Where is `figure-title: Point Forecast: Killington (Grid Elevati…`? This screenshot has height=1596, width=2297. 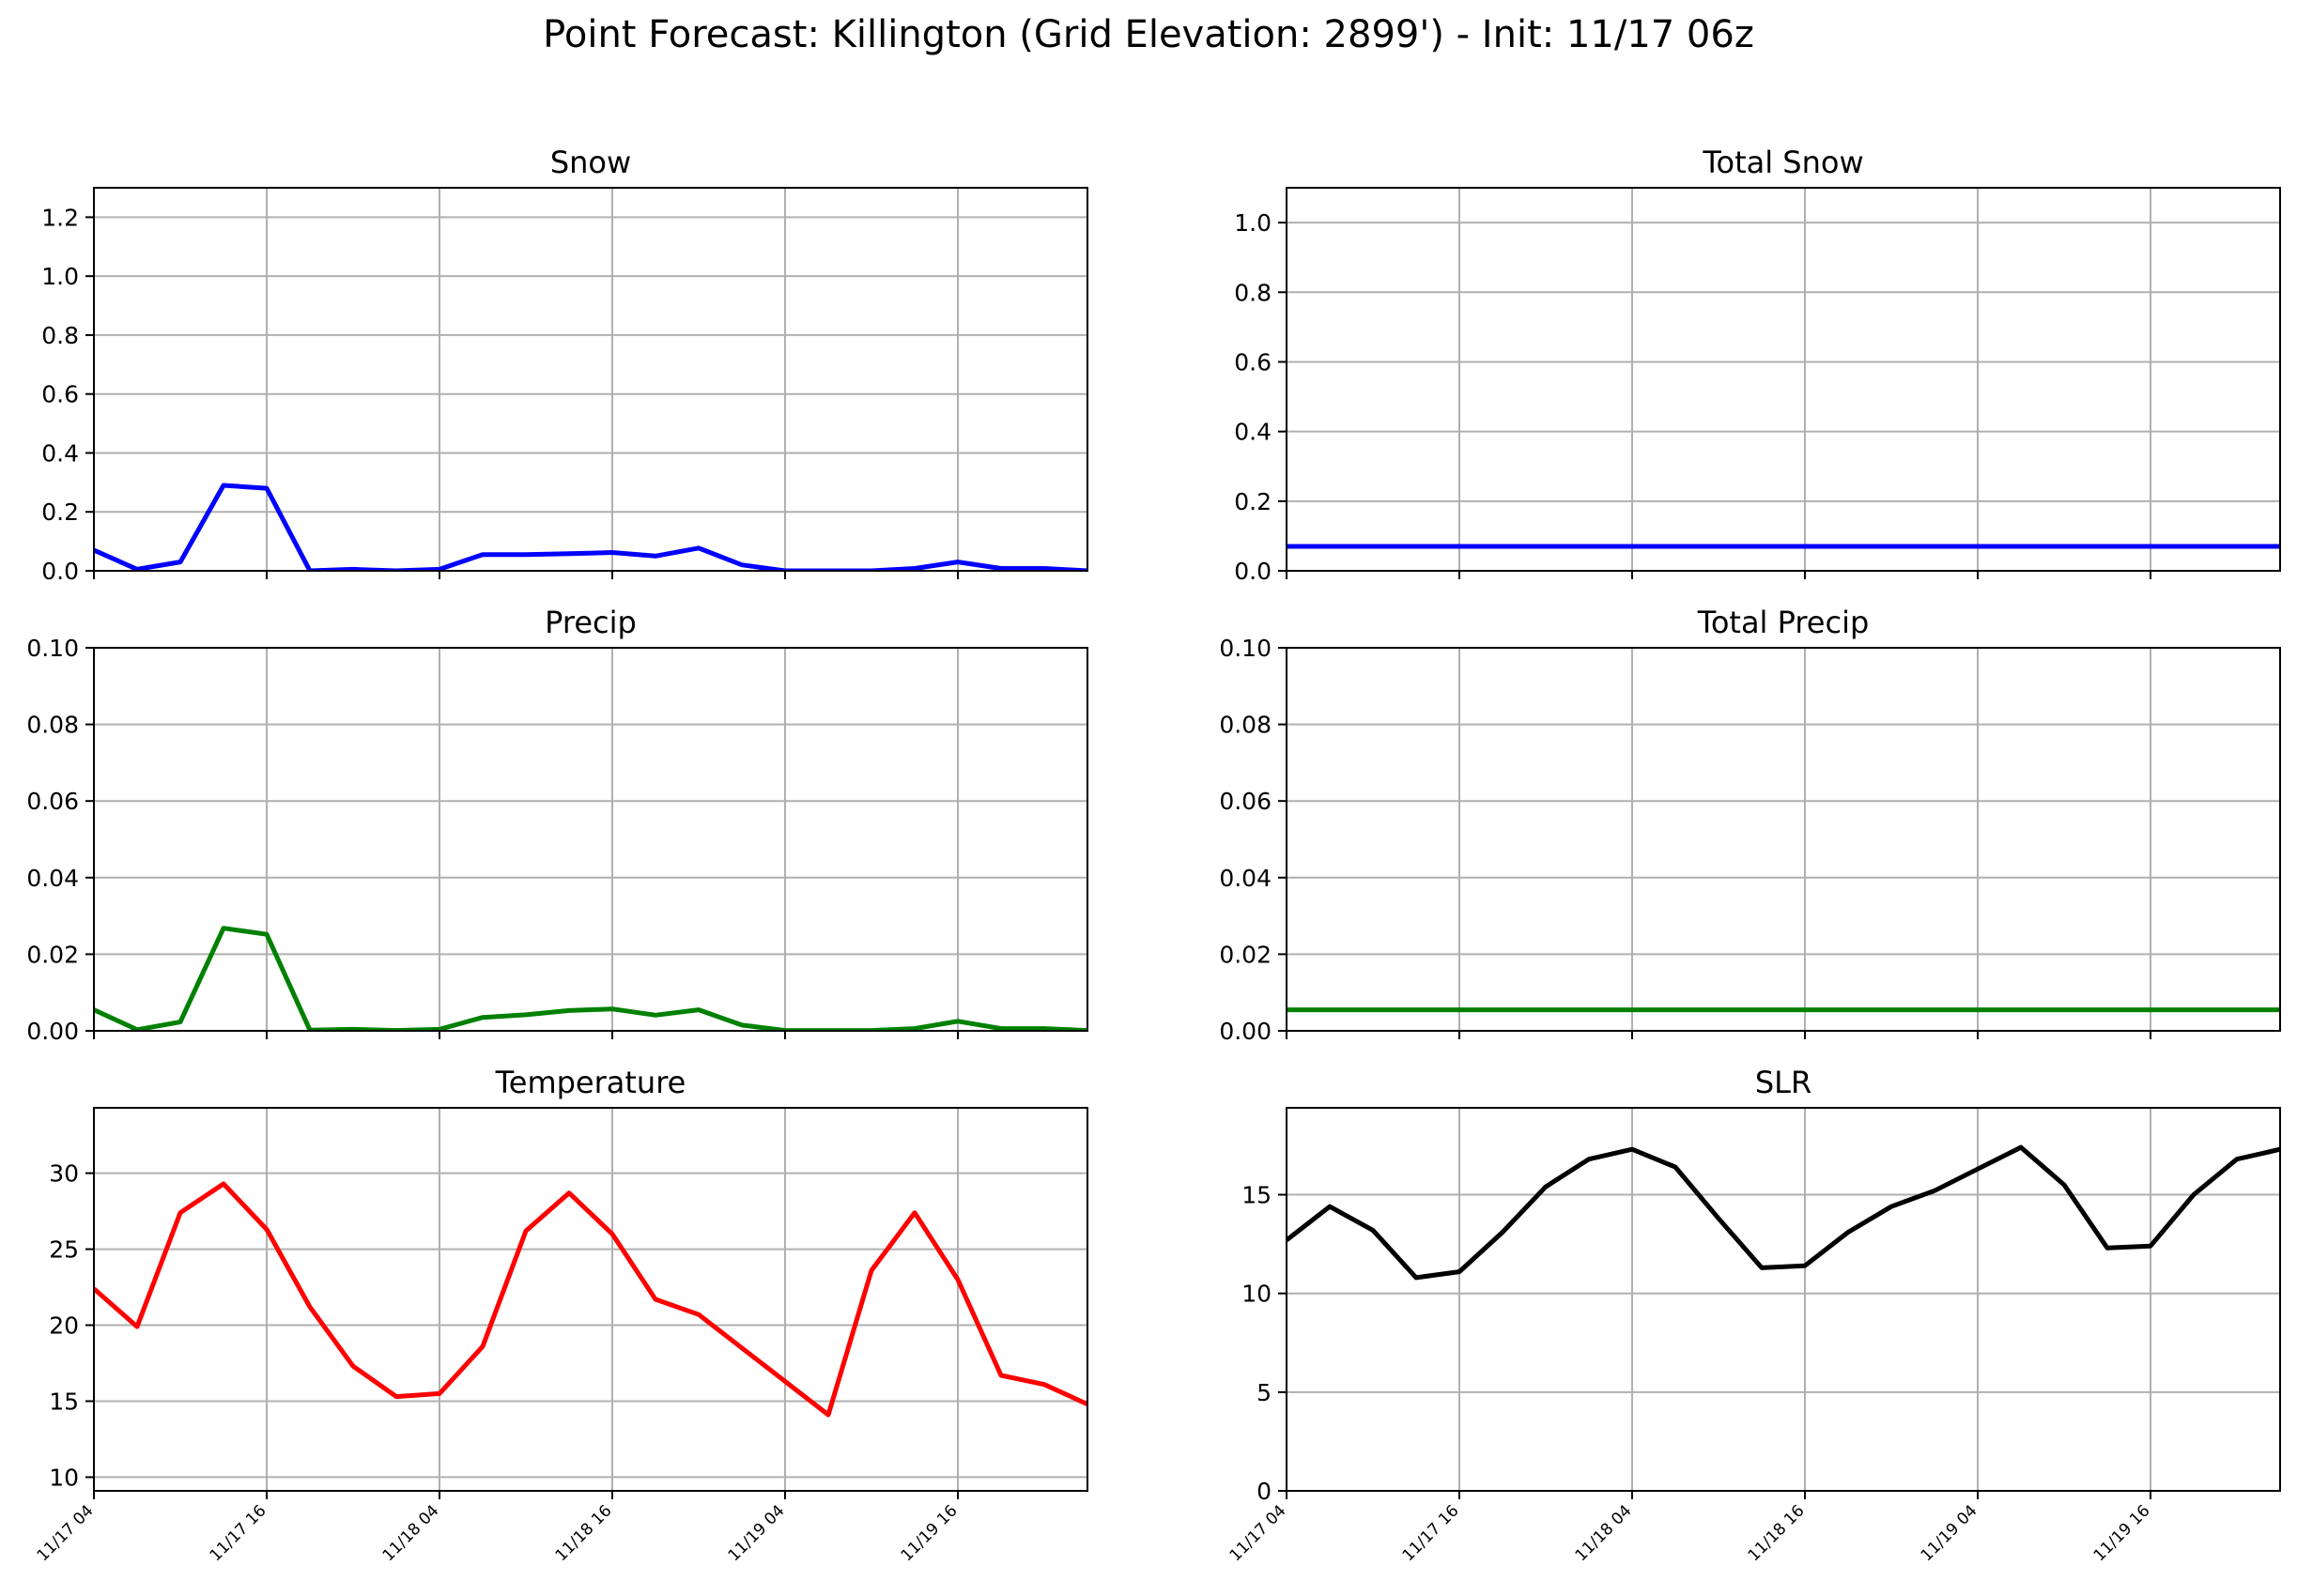 figure-title: Point Forecast: Killington (Grid Elevati… is located at coordinates (1148, 35).